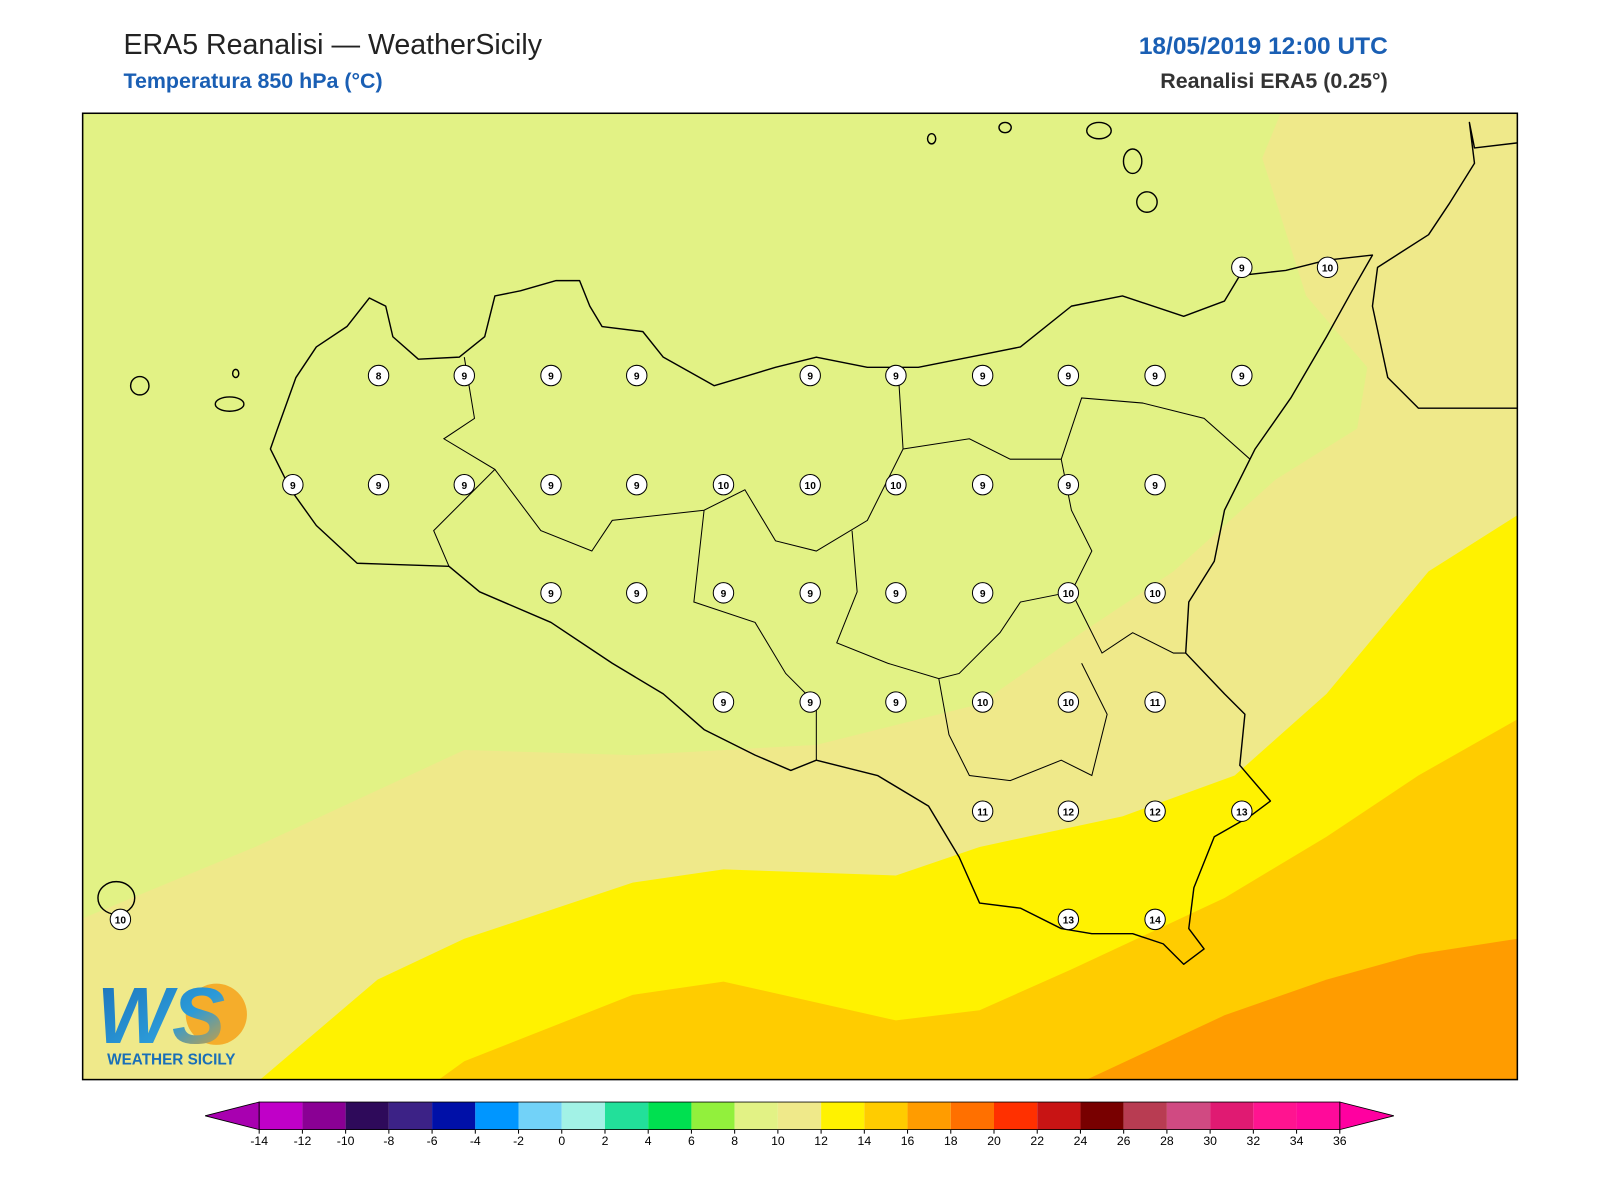 The image size is (1600, 1200). Describe the element at coordinates (216, 1014) in the screenshot. I see `logo-sun` at that location.